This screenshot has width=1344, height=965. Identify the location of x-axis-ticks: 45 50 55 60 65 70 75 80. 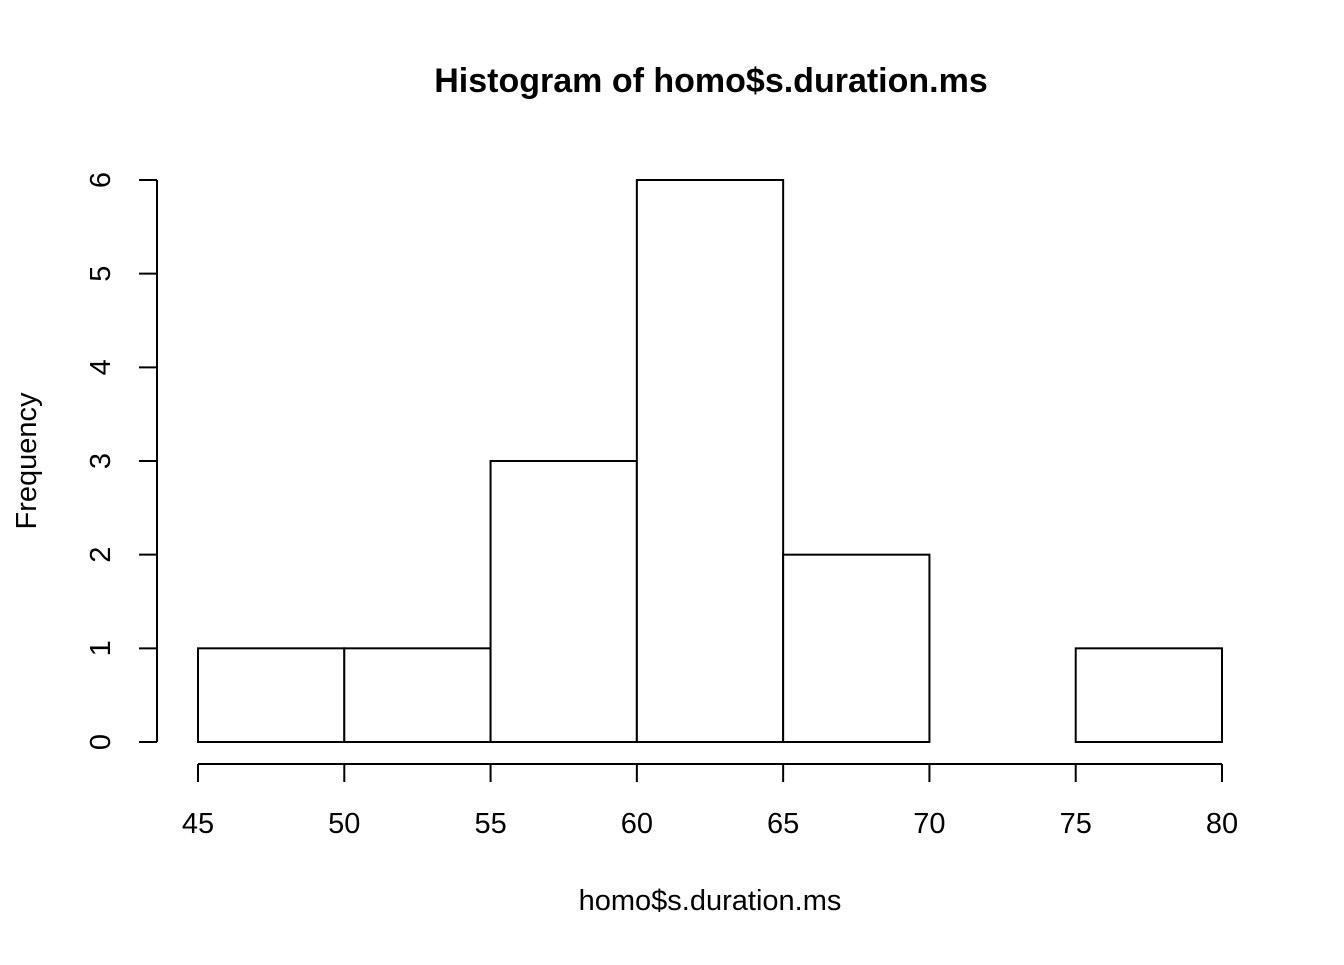
(710, 802).